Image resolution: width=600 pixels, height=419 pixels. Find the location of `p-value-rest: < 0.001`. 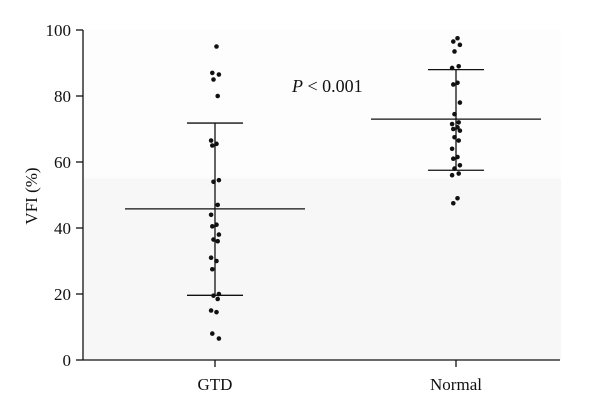

p-value-rest: < 0.001 is located at coordinates (333, 86).